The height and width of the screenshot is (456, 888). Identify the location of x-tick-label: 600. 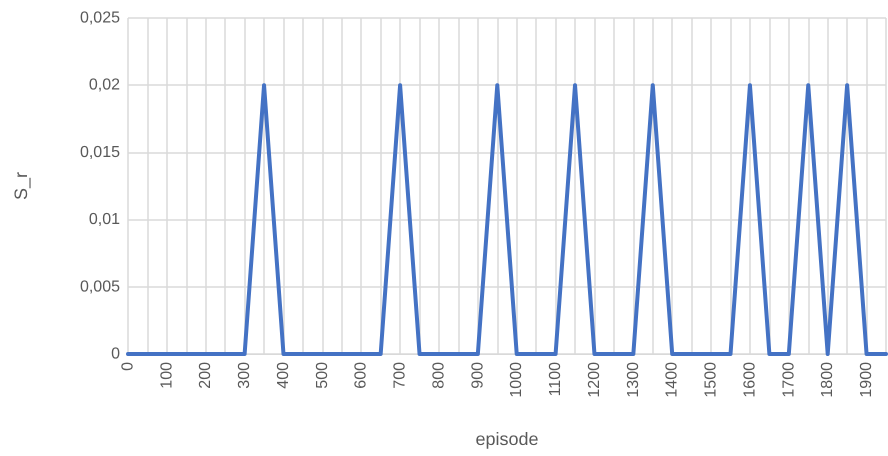
(361, 375).